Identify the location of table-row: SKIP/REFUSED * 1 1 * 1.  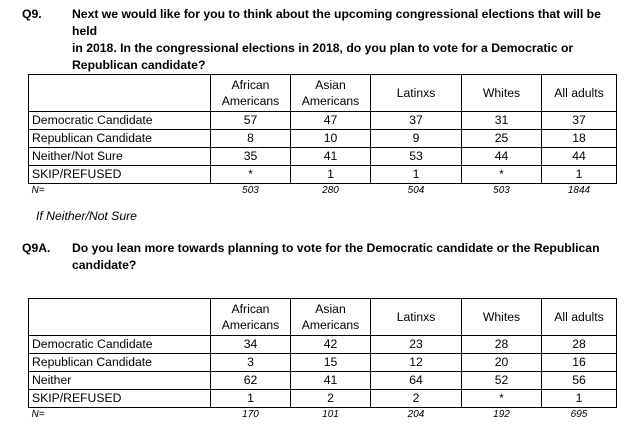
(322, 174).